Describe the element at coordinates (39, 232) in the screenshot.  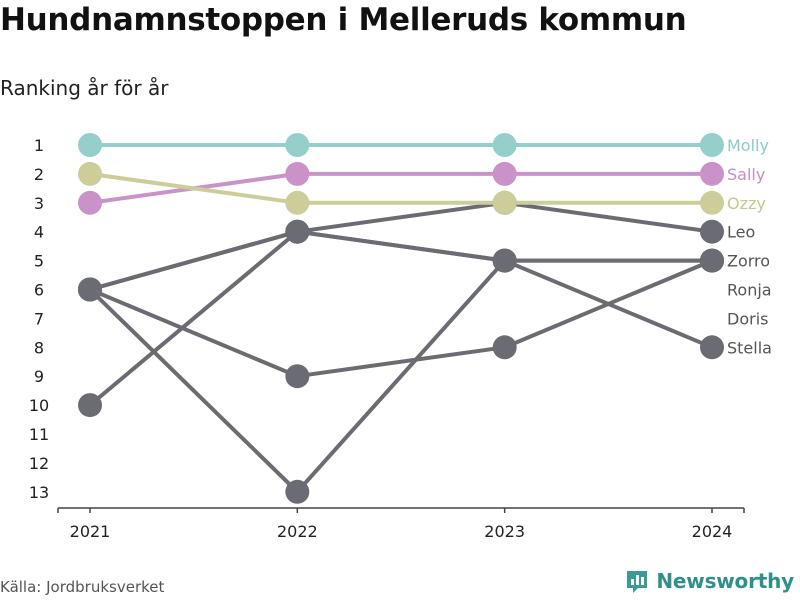
I see `y-tick-label: 4` at that location.